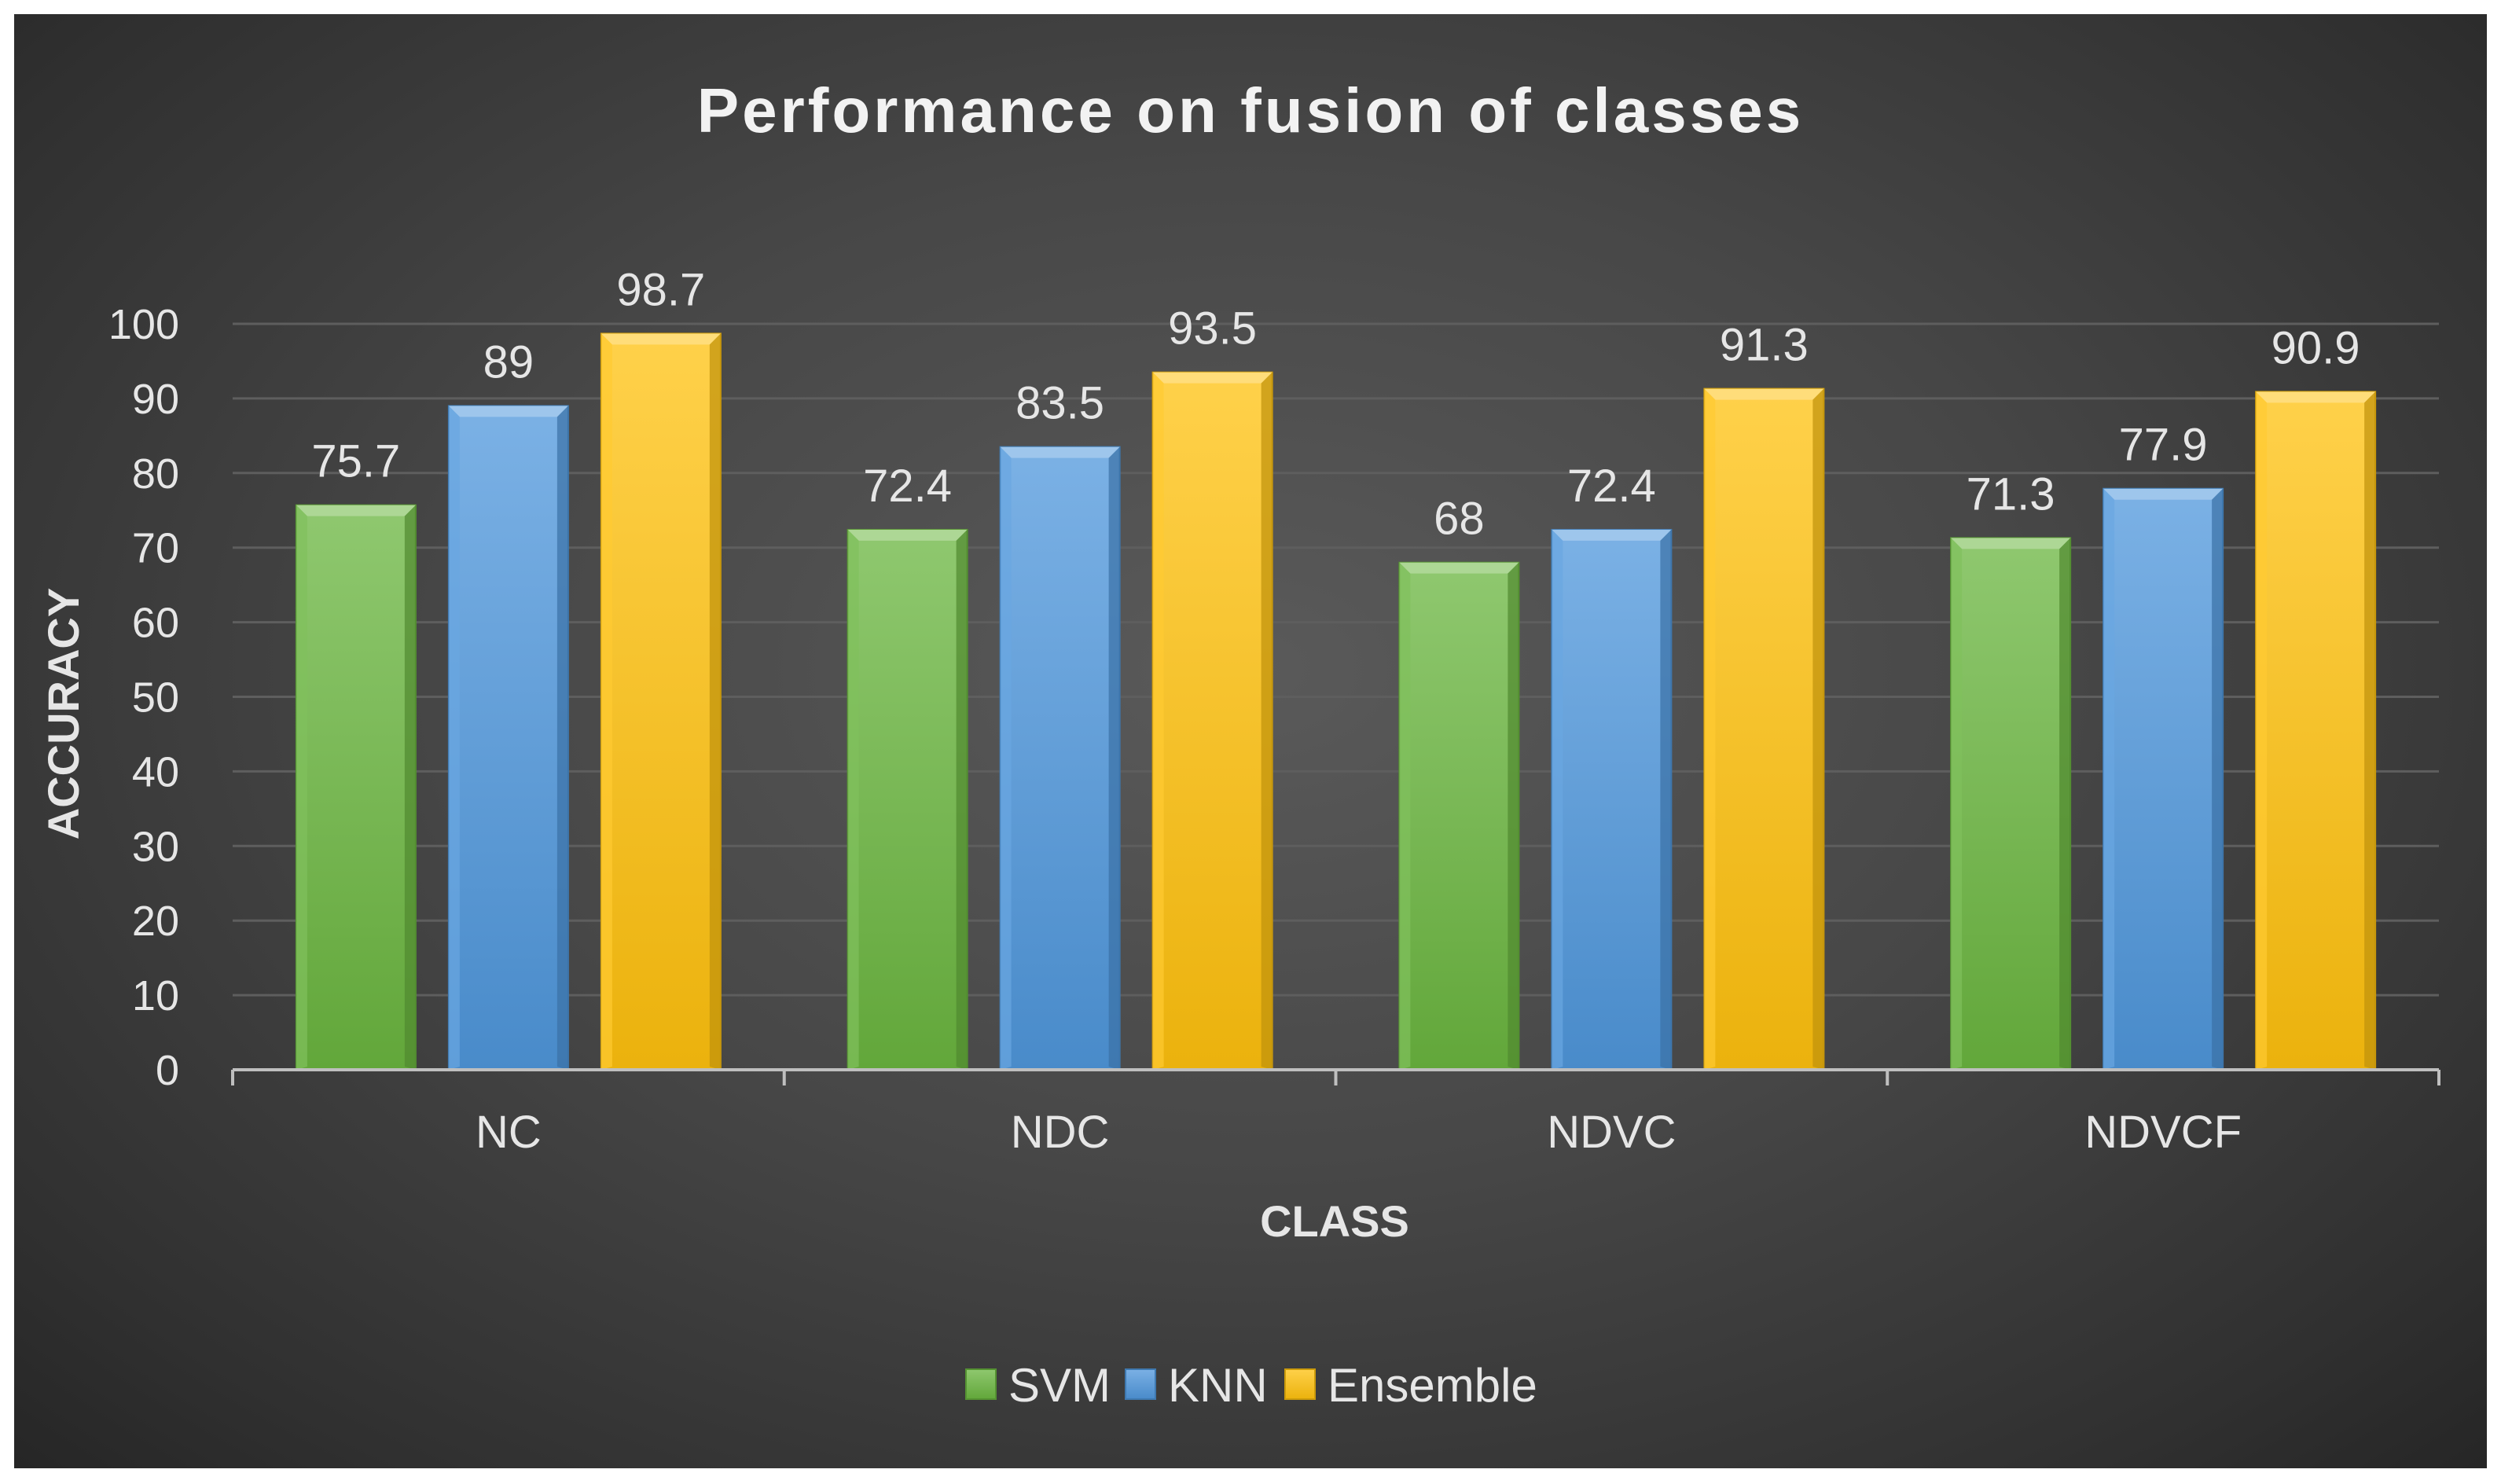 This screenshot has width=2501, height=1484. Describe the element at coordinates (1059, 403) in the screenshot. I see `data-label: 83.5` at that location.